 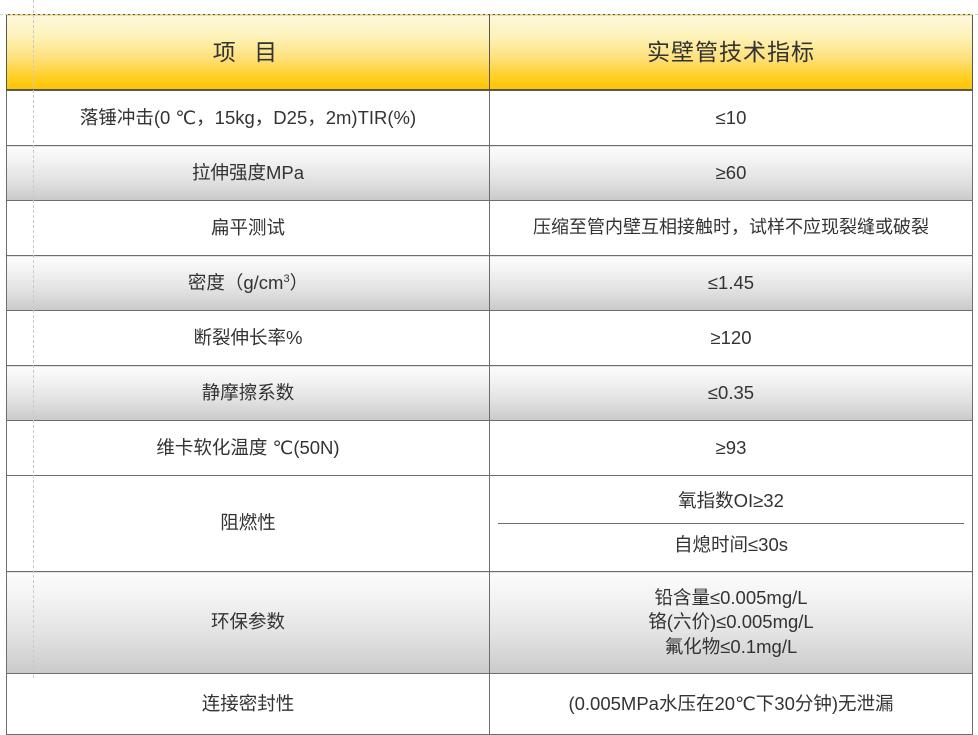 I want to click on table-header-row: 项 目 实壁管技术指标, so click(x=489, y=52).